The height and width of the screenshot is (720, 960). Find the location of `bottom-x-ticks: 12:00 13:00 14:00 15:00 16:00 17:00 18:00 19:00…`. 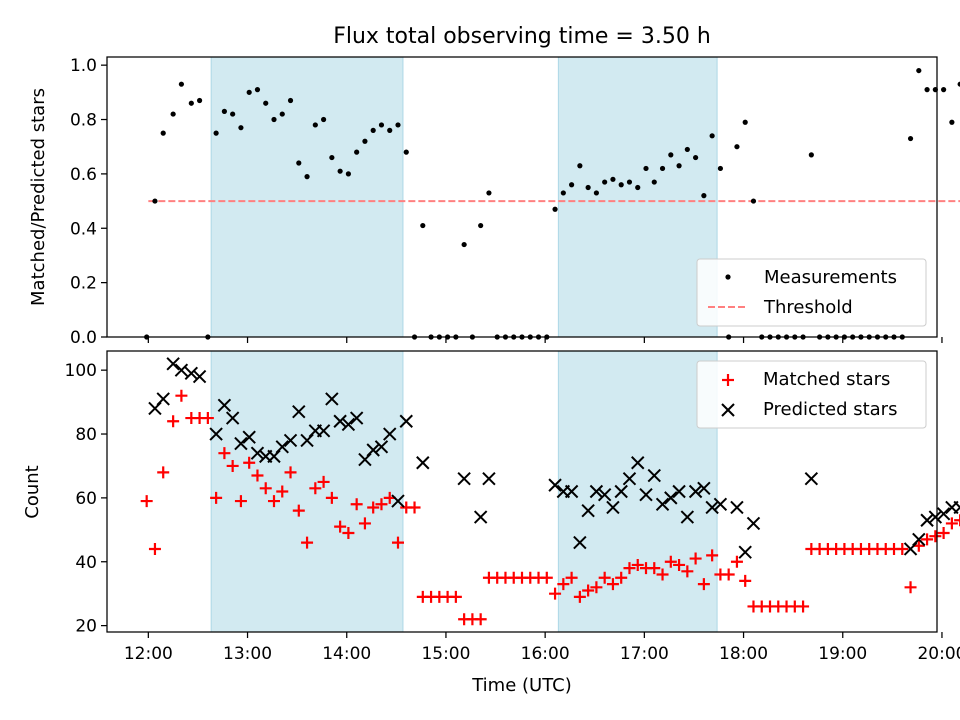

bottom-x-ticks: 12:00 13:00 14:00 15:00 16:00 17:00 18:00 19:00… is located at coordinates (542, 648).